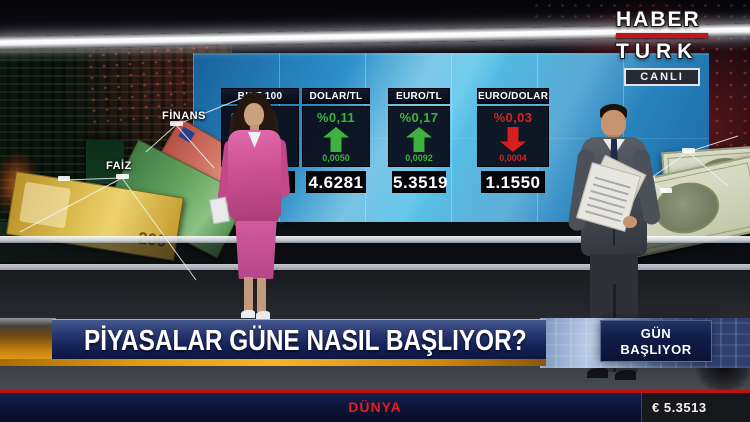 The width and height of the screenshot is (750, 422). I want to click on lower-third-left-cap, so click(28, 342).